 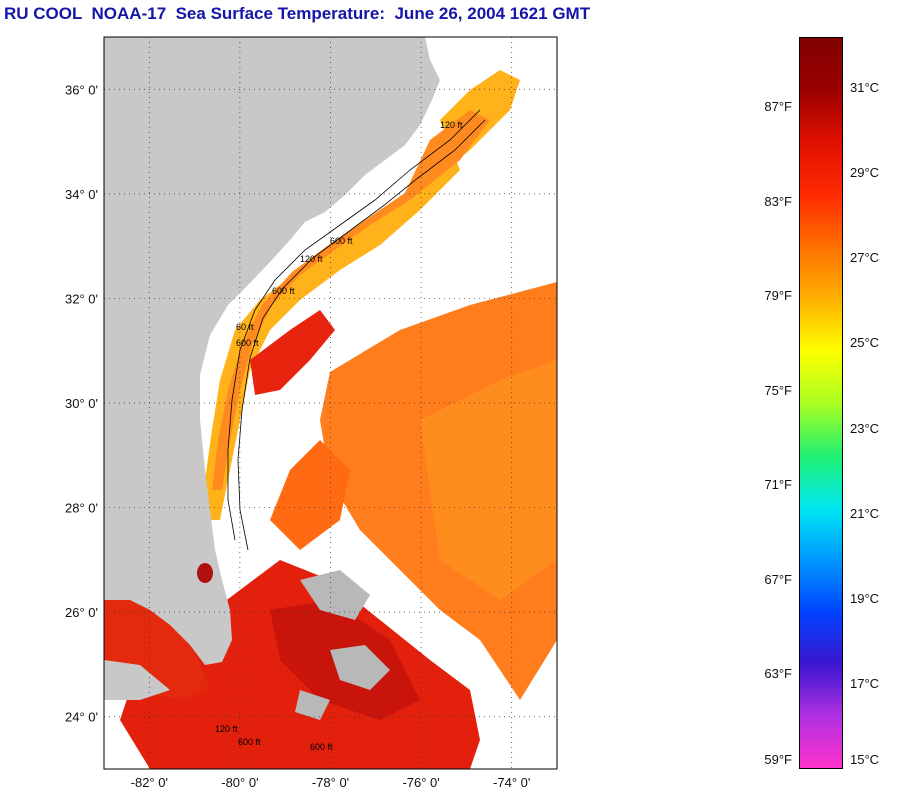 I want to click on colorbar-celsius-label: 15°C, so click(x=865, y=759).